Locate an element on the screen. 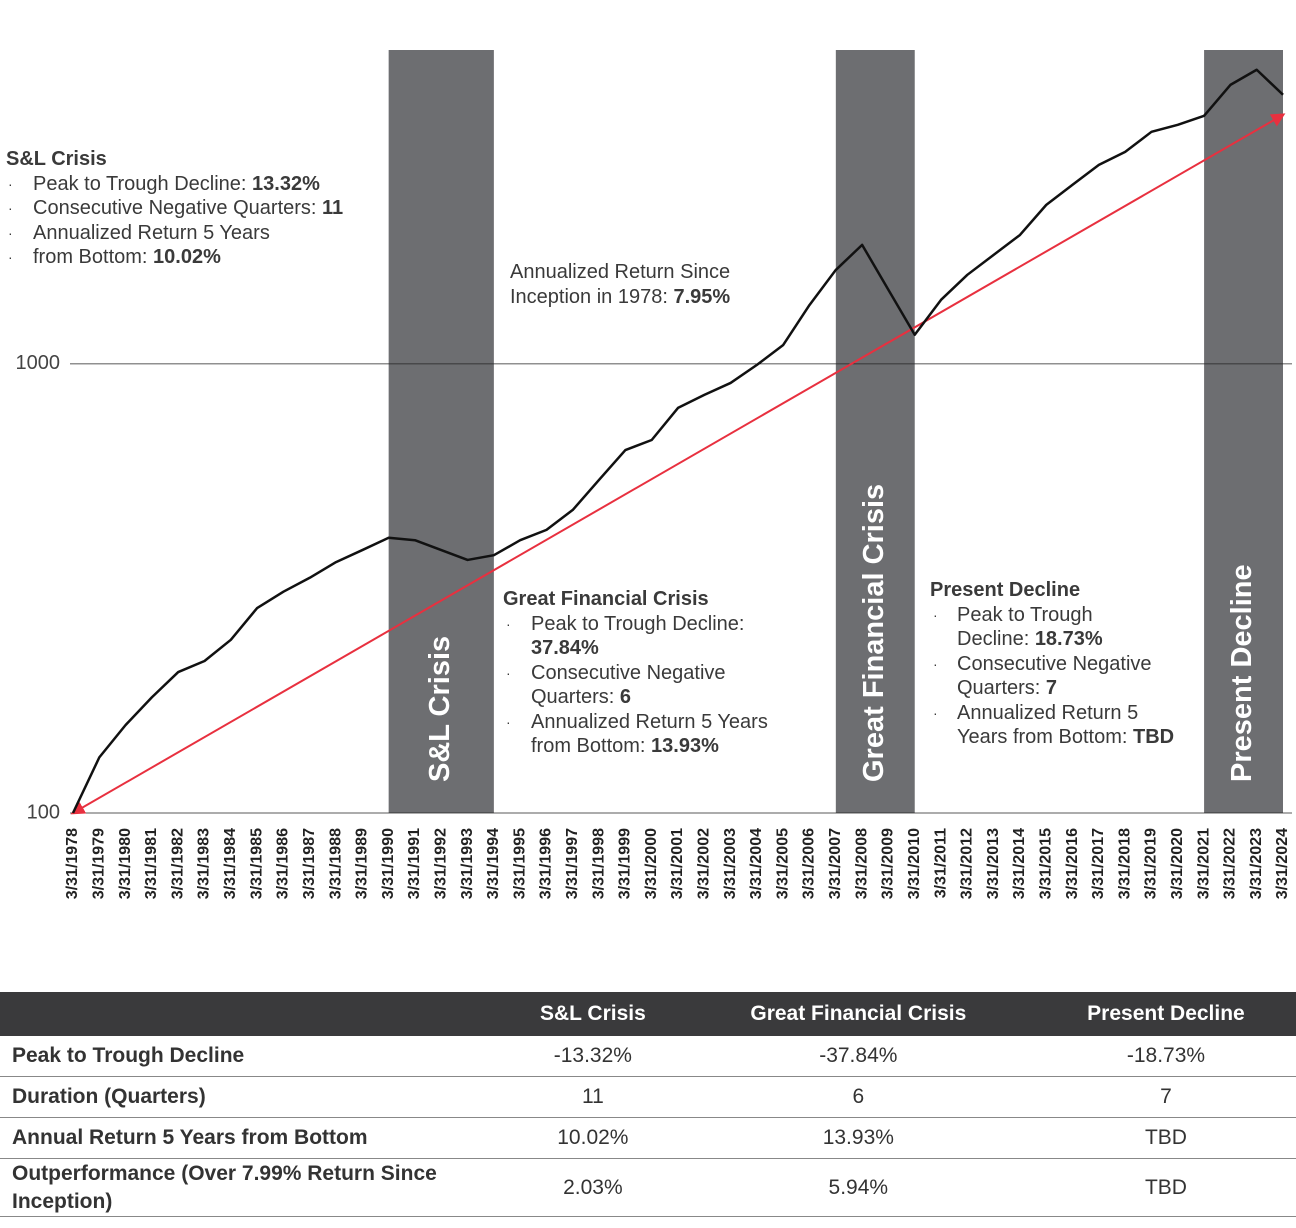 The width and height of the screenshot is (1296, 1228). x-tick-label: 3/31/2017 is located at coordinates (1098, 863).